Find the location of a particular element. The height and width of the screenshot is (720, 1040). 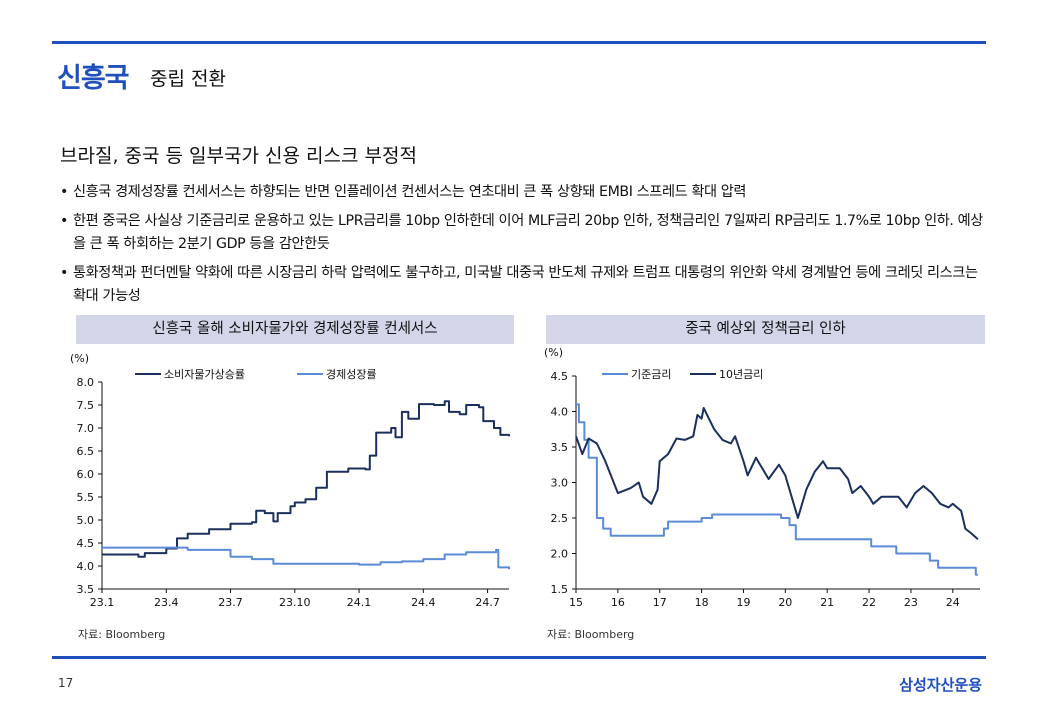

legend-label: 경제성장률 is located at coordinates (351, 374).